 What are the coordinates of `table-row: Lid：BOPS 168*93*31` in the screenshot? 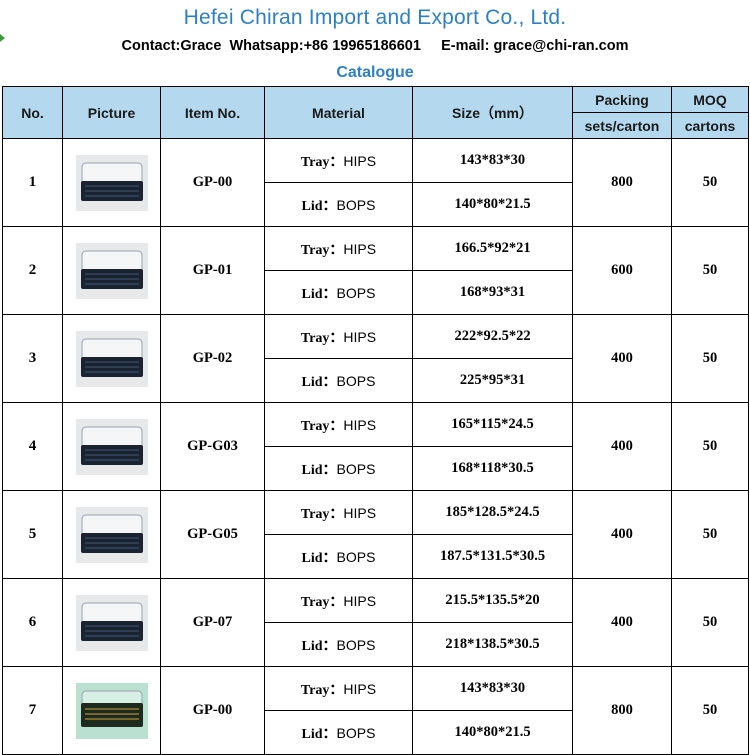 It's located at (376, 292).